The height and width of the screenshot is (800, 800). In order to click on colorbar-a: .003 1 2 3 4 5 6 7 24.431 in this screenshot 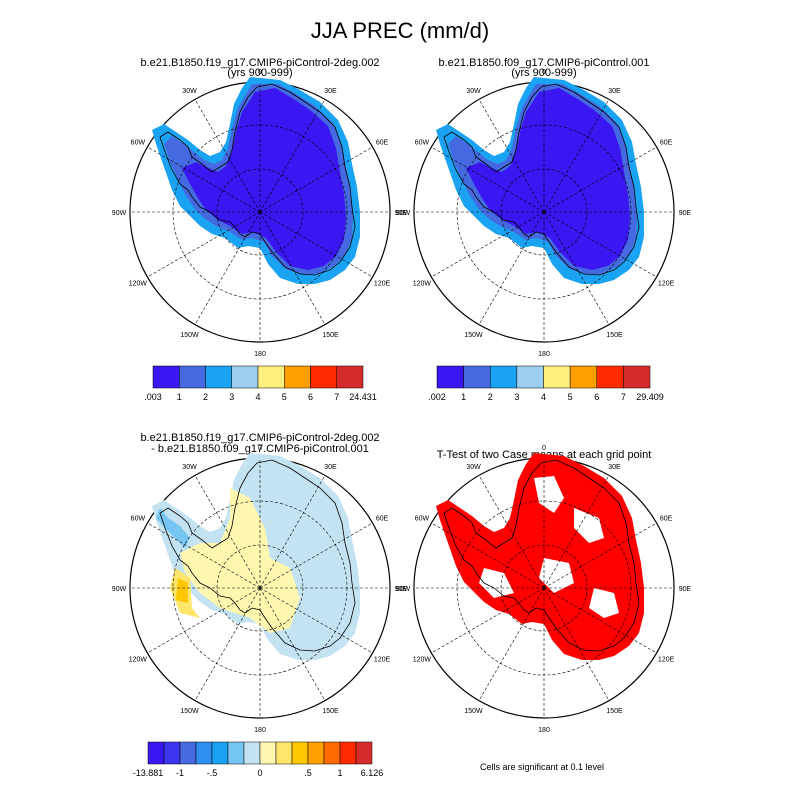, I will do `click(260, 383)`.